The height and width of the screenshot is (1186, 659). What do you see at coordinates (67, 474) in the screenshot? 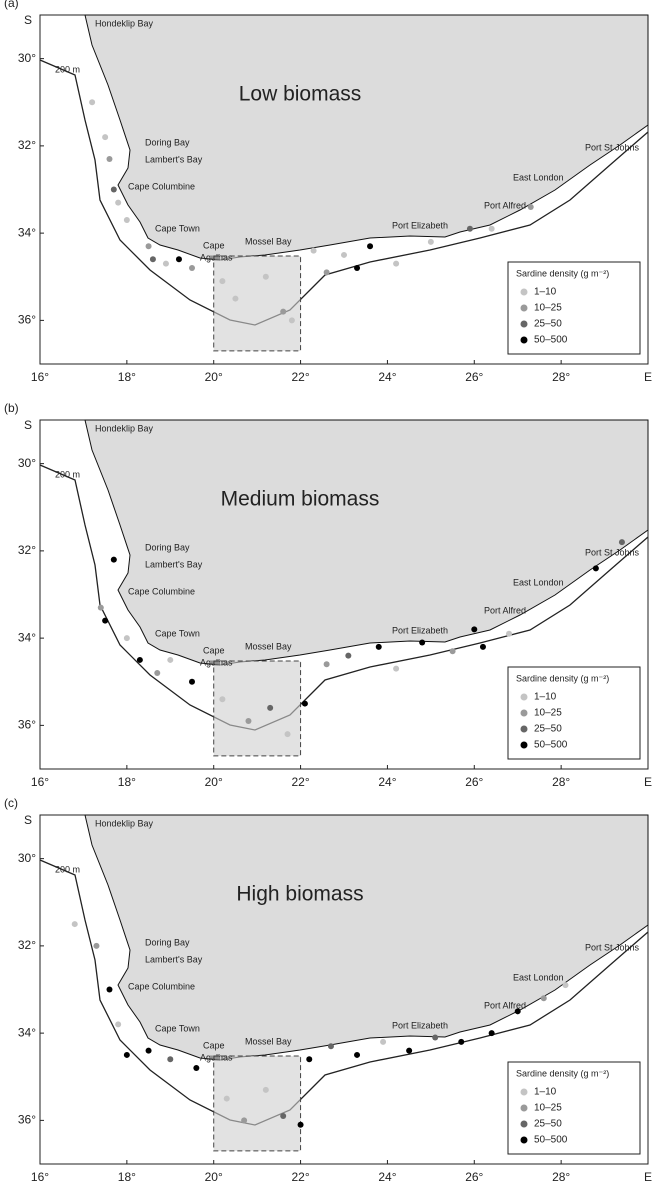
I see `isobath-label: 200 m` at bounding box center [67, 474].